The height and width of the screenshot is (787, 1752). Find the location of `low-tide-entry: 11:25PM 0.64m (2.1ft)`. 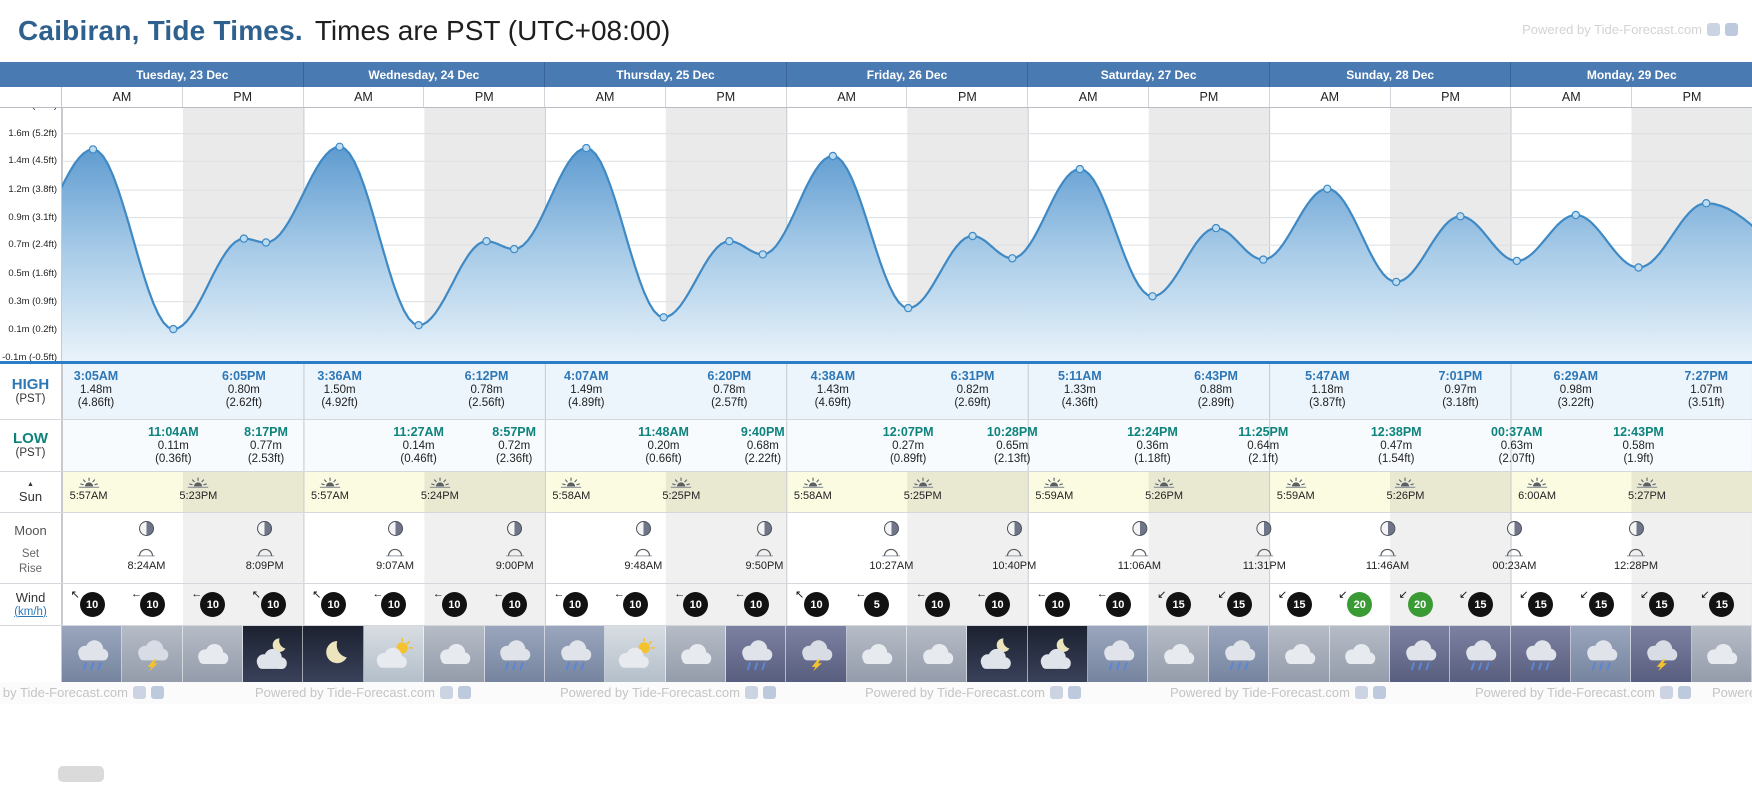

low-tide-entry: 11:25PM 0.64m (2.1ft) is located at coordinates (1263, 446).